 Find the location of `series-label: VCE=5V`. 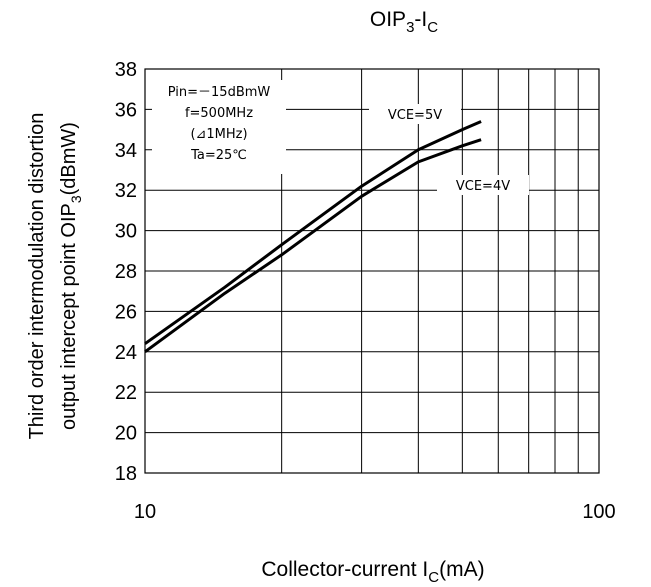

series-label: VCE=5V is located at coordinates (415, 115).